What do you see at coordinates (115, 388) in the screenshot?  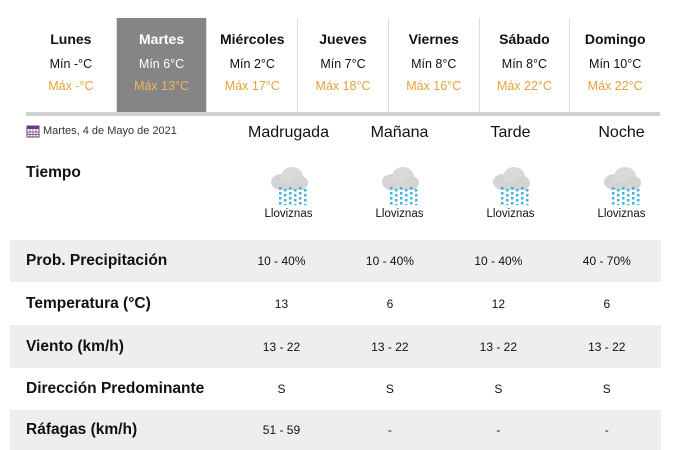 I see `row-label: Dirección Predominante` at bounding box center [115, 388].